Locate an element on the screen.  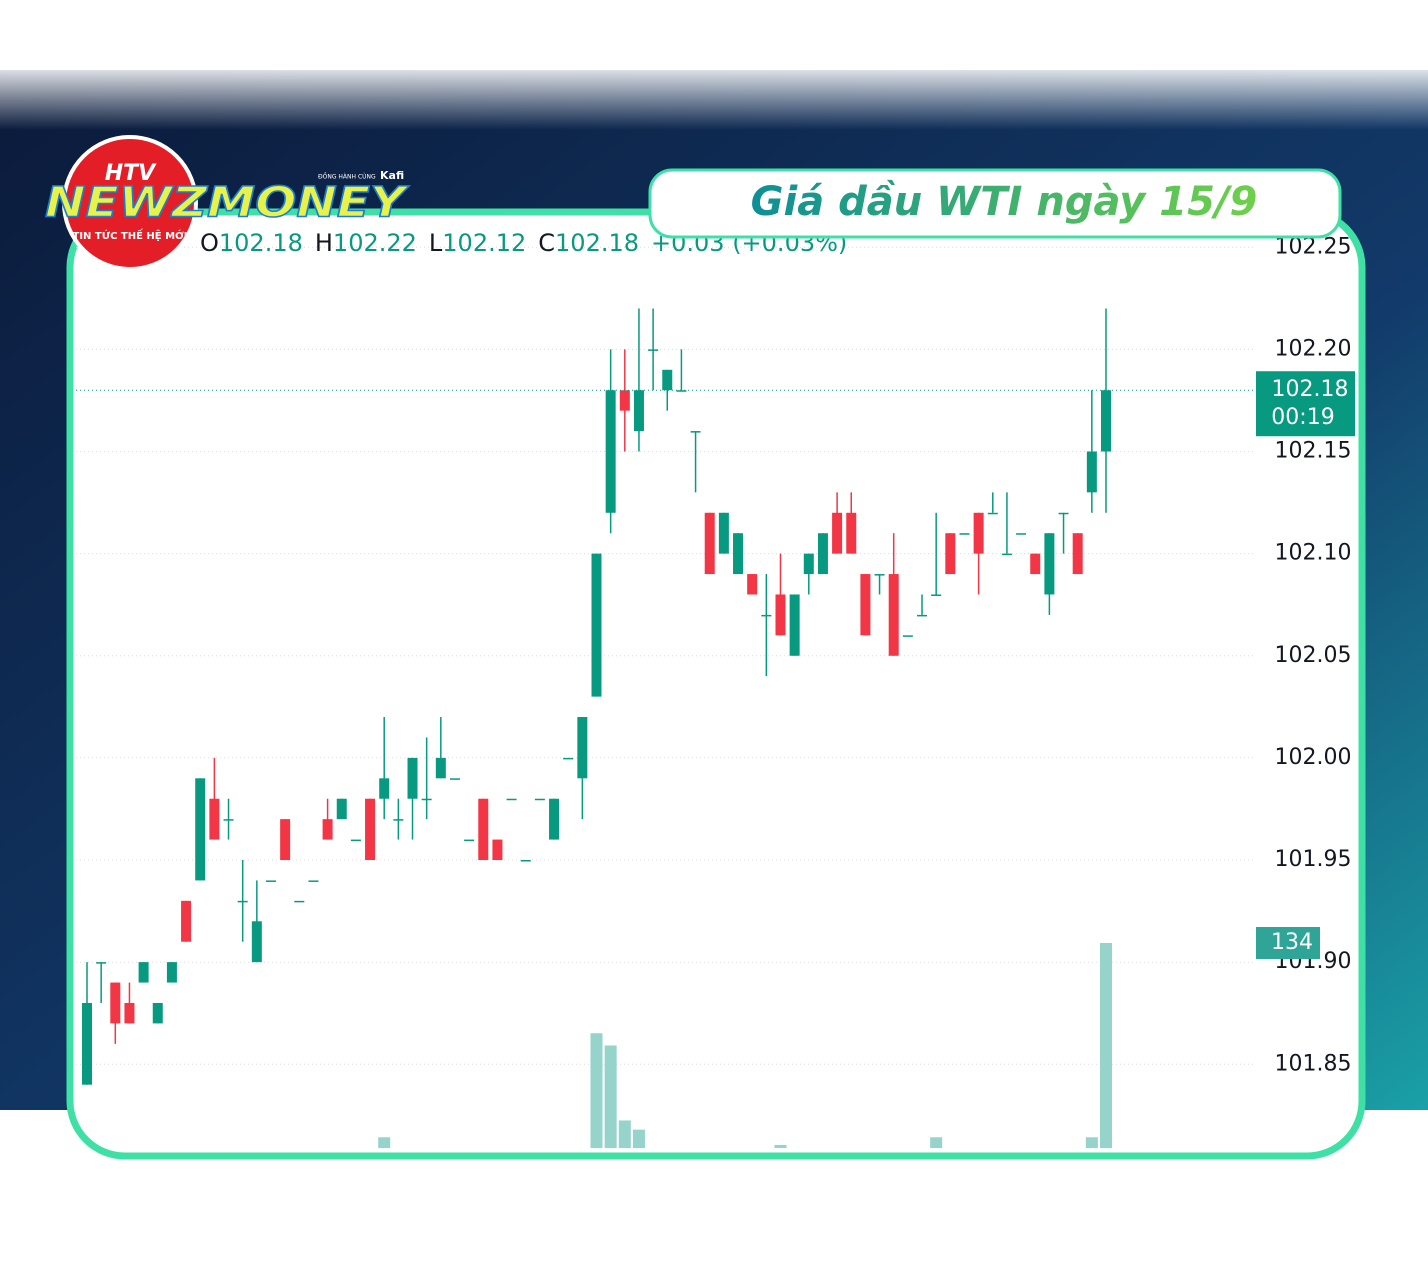
ohlc-key: H is located at coordinates (324, 243).